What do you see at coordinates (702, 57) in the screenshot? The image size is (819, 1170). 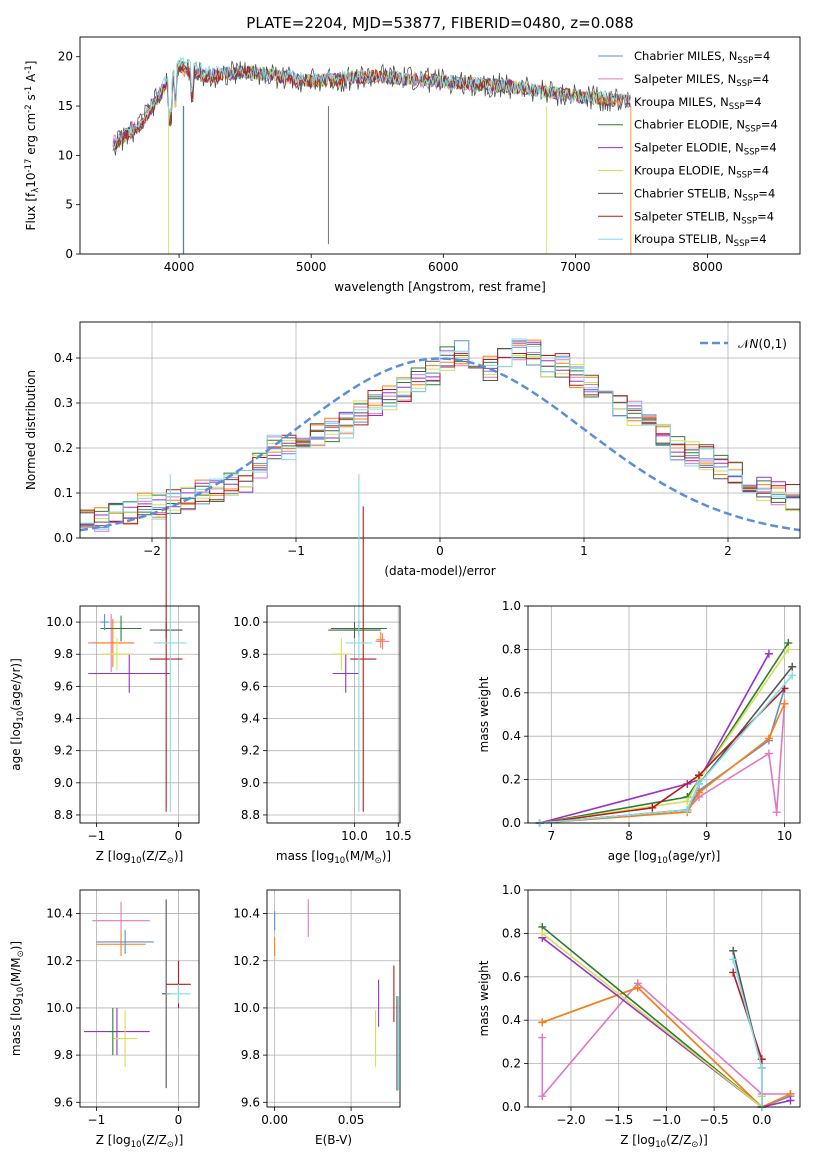 I see `spectrum-legend-label: Chabrier MILES, NSSP=4` at bounding box center [702, 57].